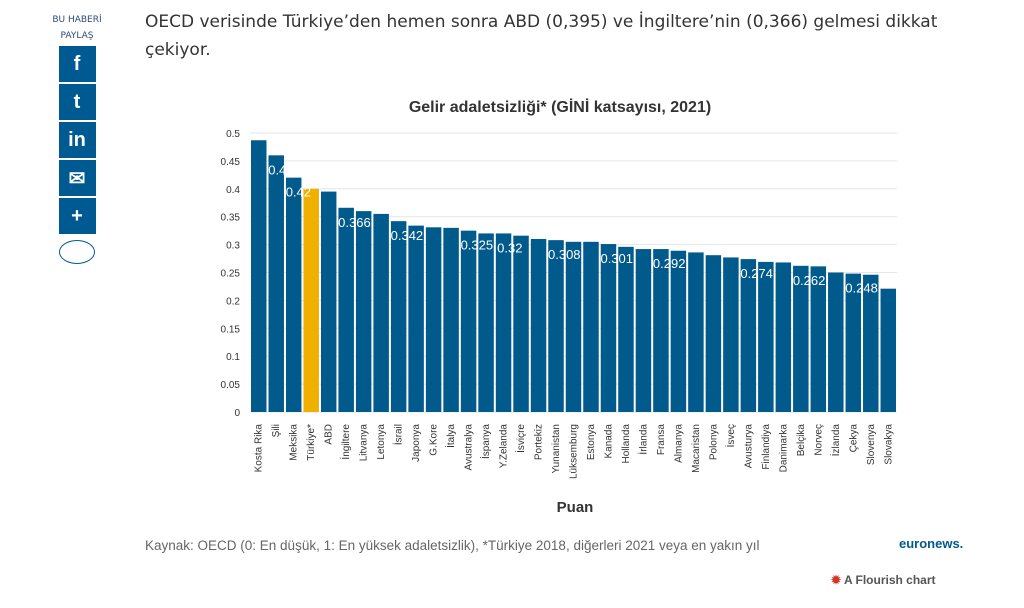 This screenshot has height=608, width=1024. What do you see at coordinates (77, 28) in the screenshot?
I see `share-label: BU HABERİ PAYLAŞ` at bounding box center [77, 28].